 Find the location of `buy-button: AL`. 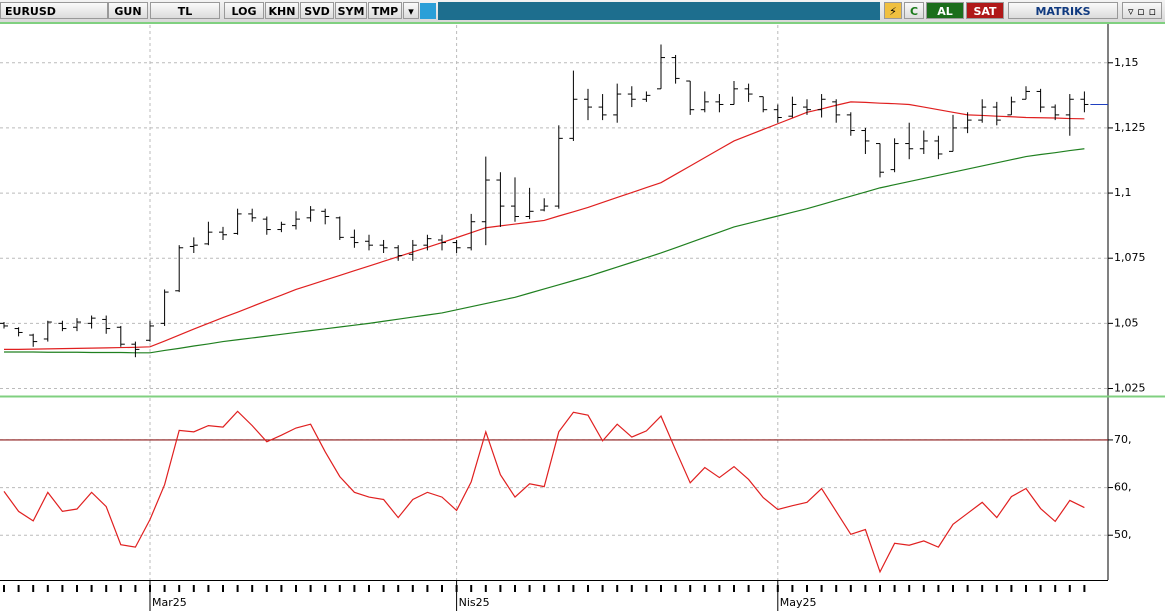

buy-button: AL is located at coordinates (945, 10).